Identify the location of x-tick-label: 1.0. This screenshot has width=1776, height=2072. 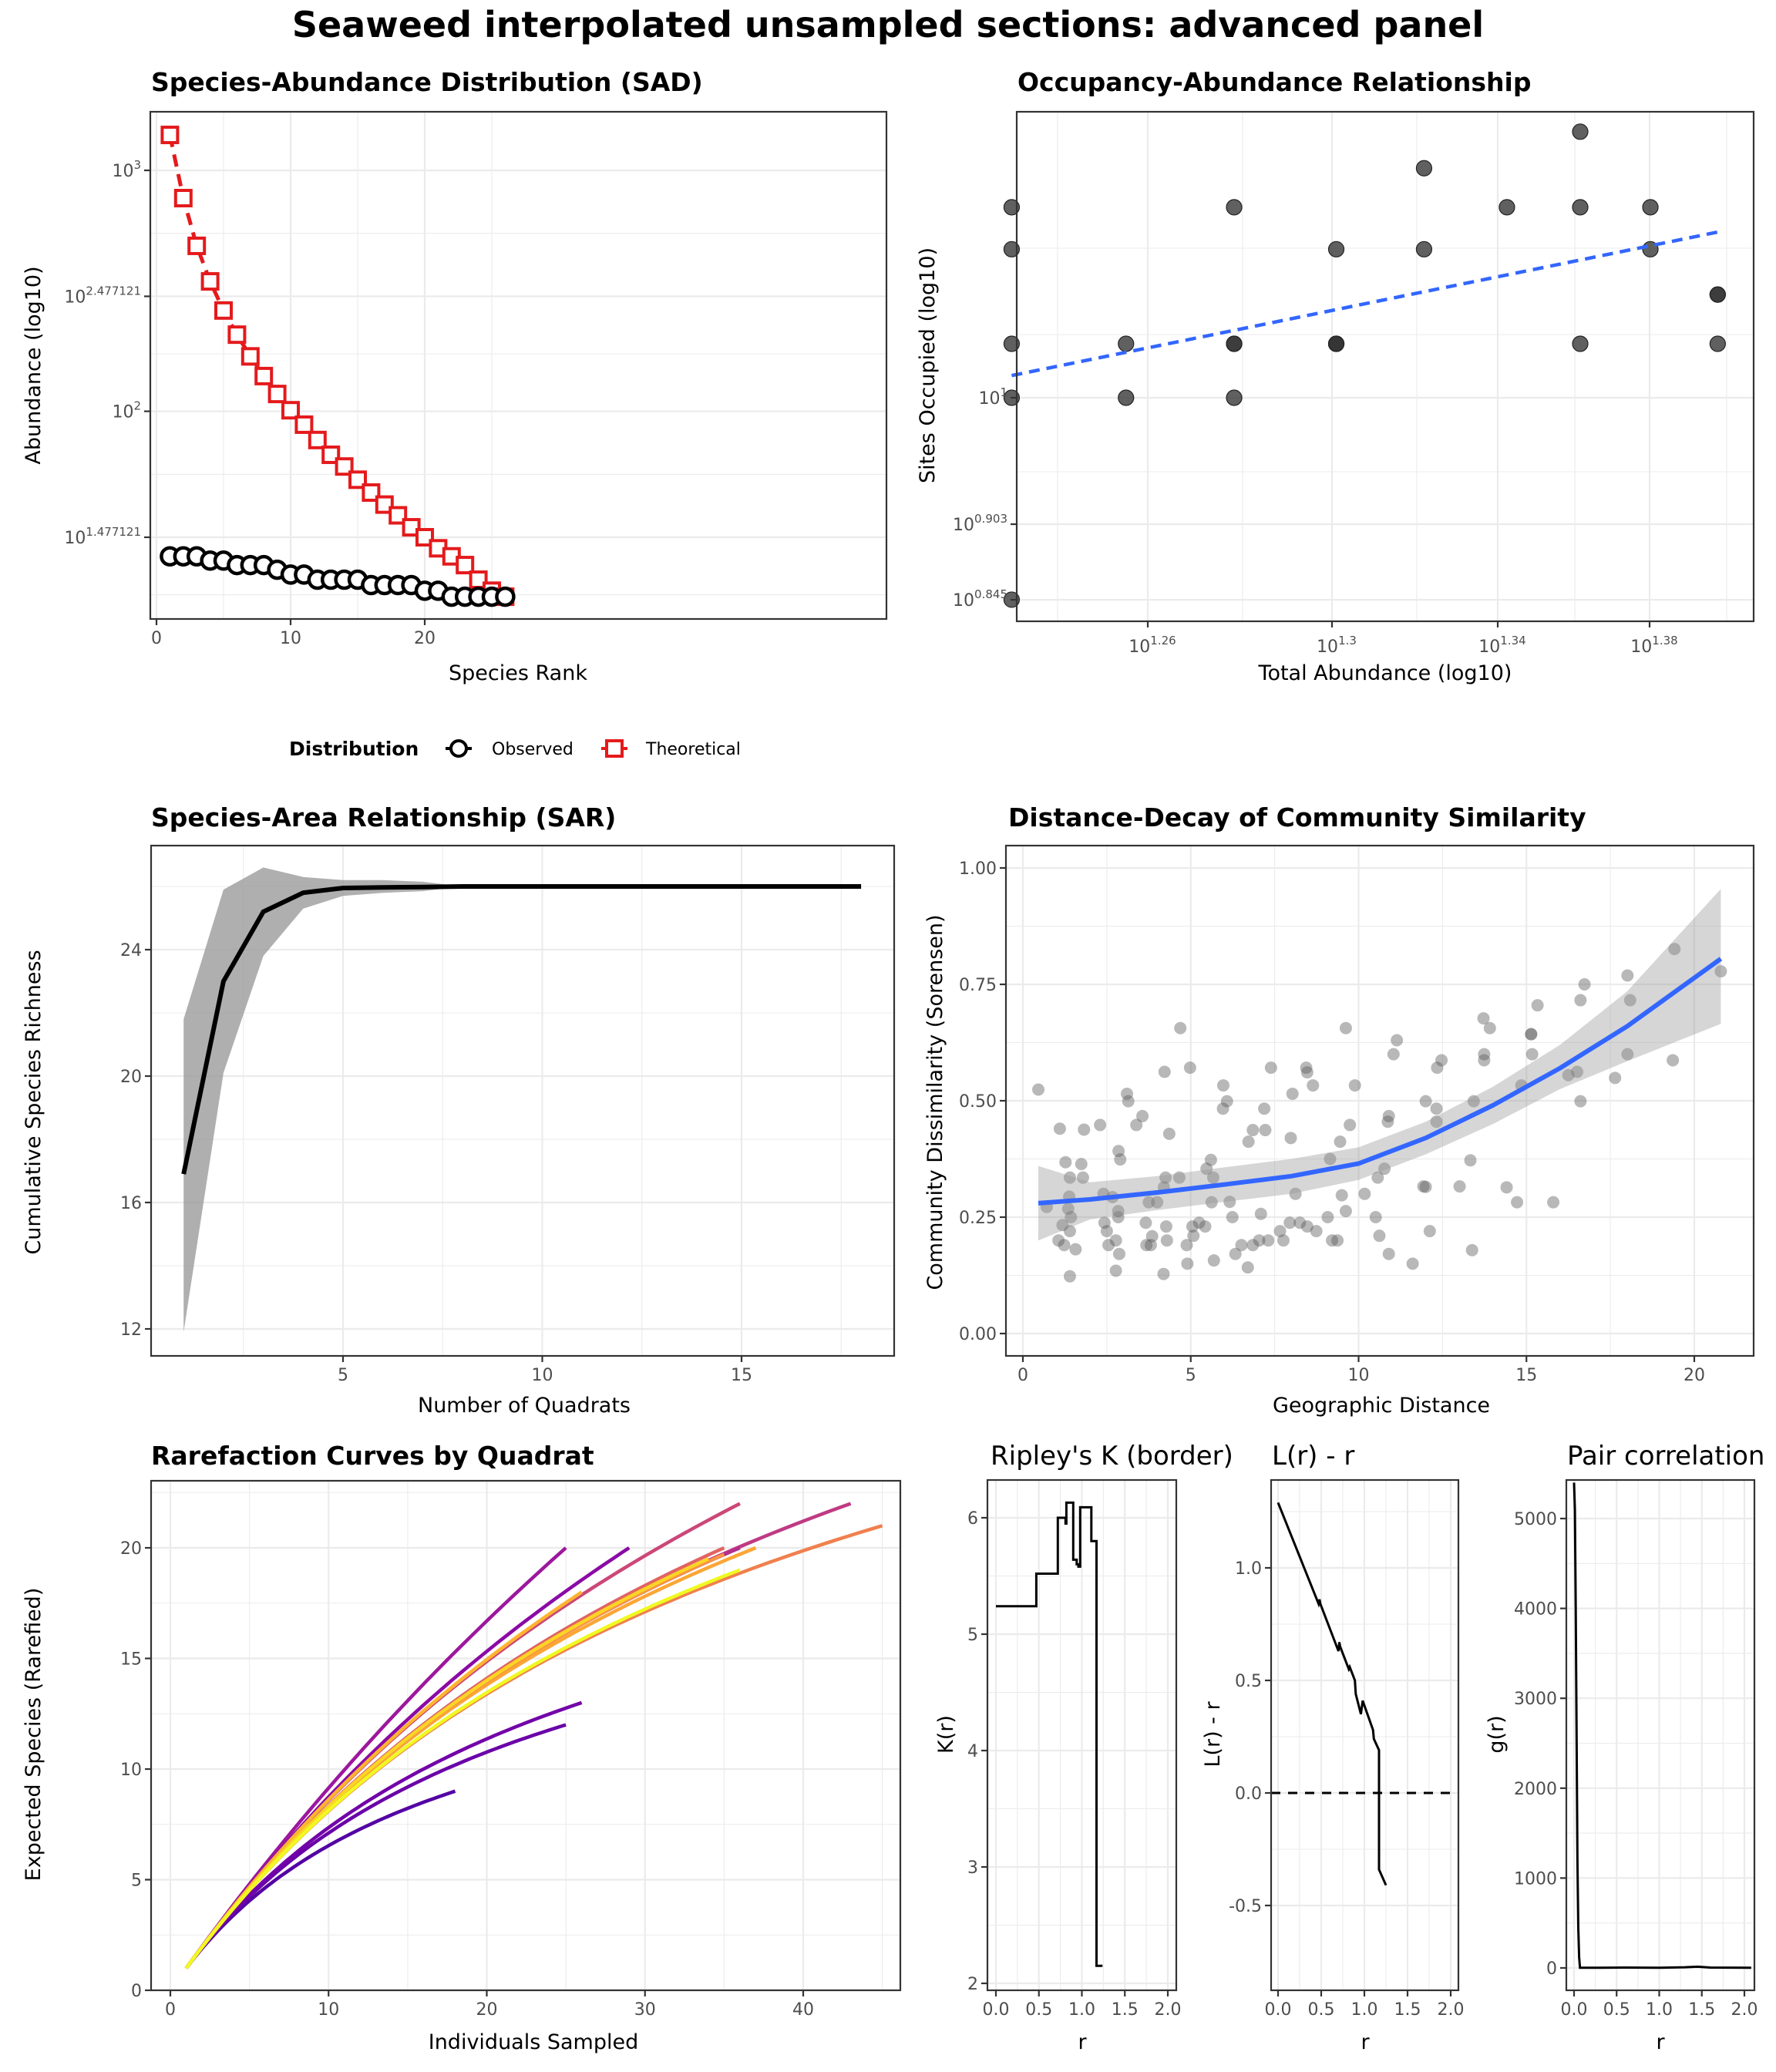
(1660, 2010).